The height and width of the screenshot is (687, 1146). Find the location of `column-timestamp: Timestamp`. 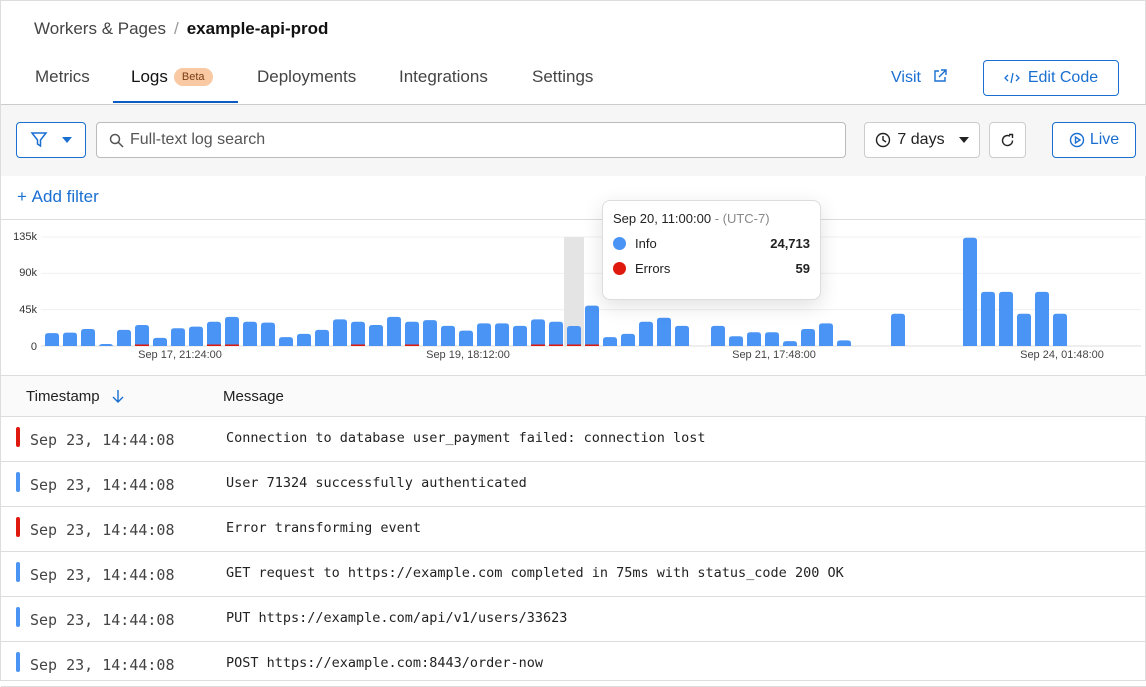

column-timestamp: Timestamp is located at coordinates (75, 396).